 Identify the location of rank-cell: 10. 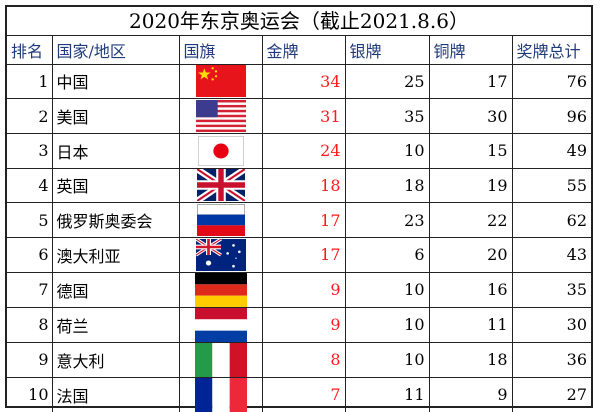
(30, 394).